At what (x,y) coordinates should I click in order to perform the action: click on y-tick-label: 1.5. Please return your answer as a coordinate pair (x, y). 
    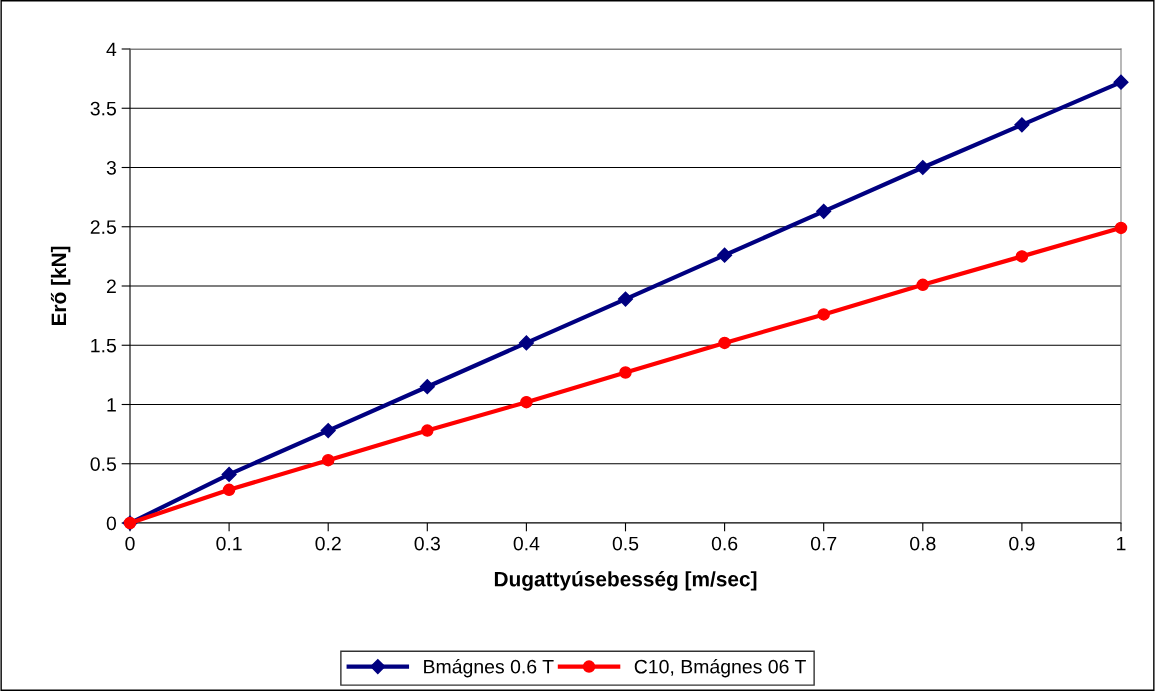
    Looking at the image, I should click on (103, 345).